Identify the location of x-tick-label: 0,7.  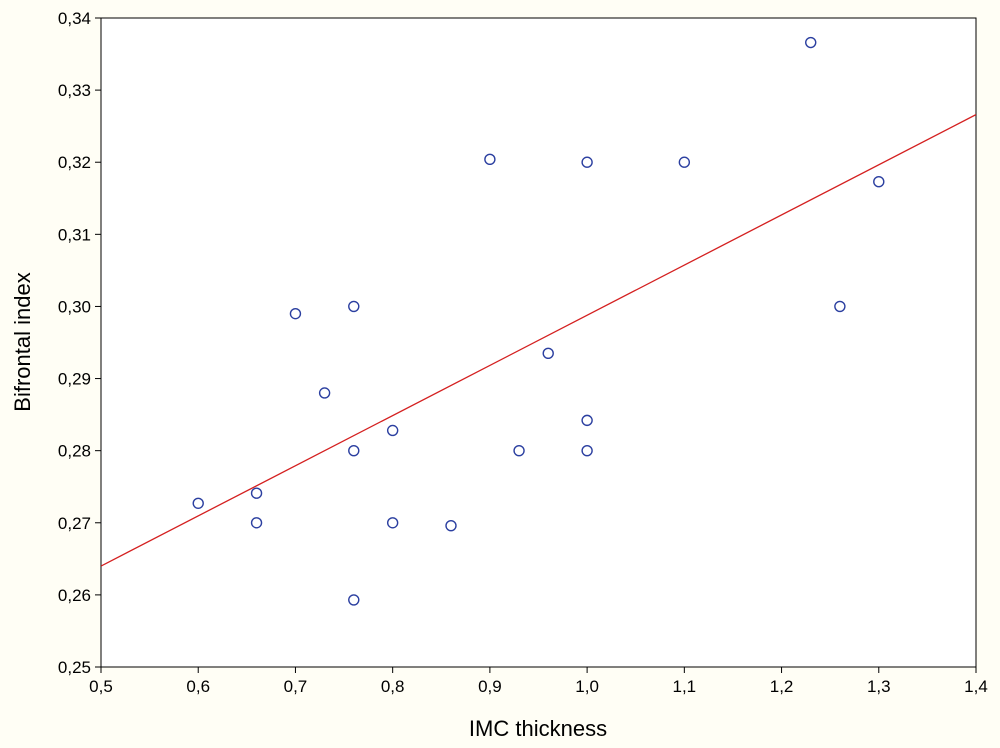
(296, 686).